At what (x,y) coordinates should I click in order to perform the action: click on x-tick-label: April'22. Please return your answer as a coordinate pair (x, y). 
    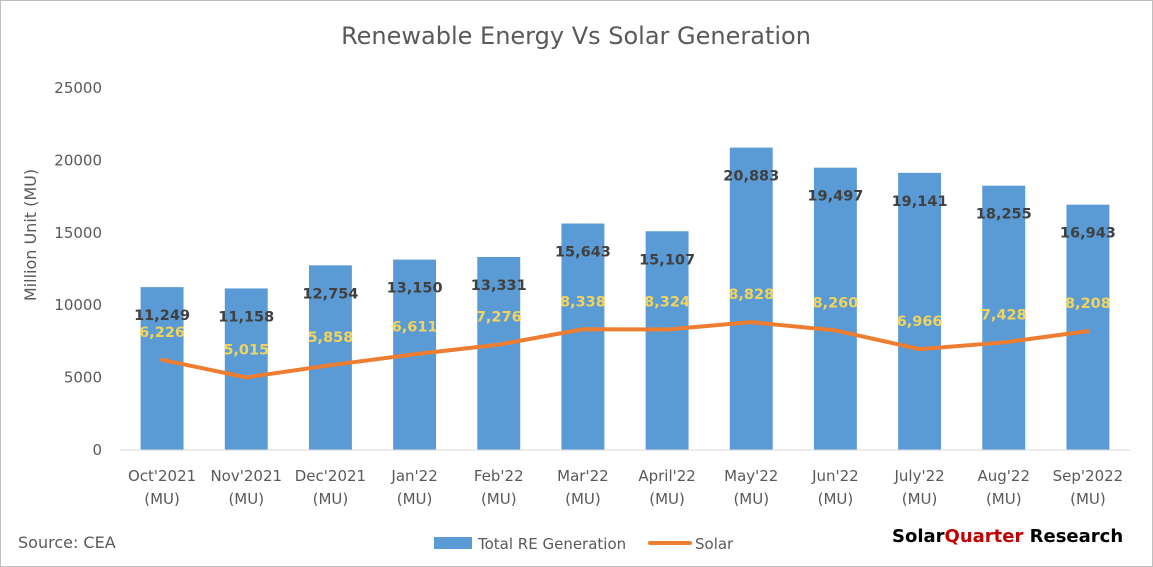
    Looking at the image, I should click on (667, 476).